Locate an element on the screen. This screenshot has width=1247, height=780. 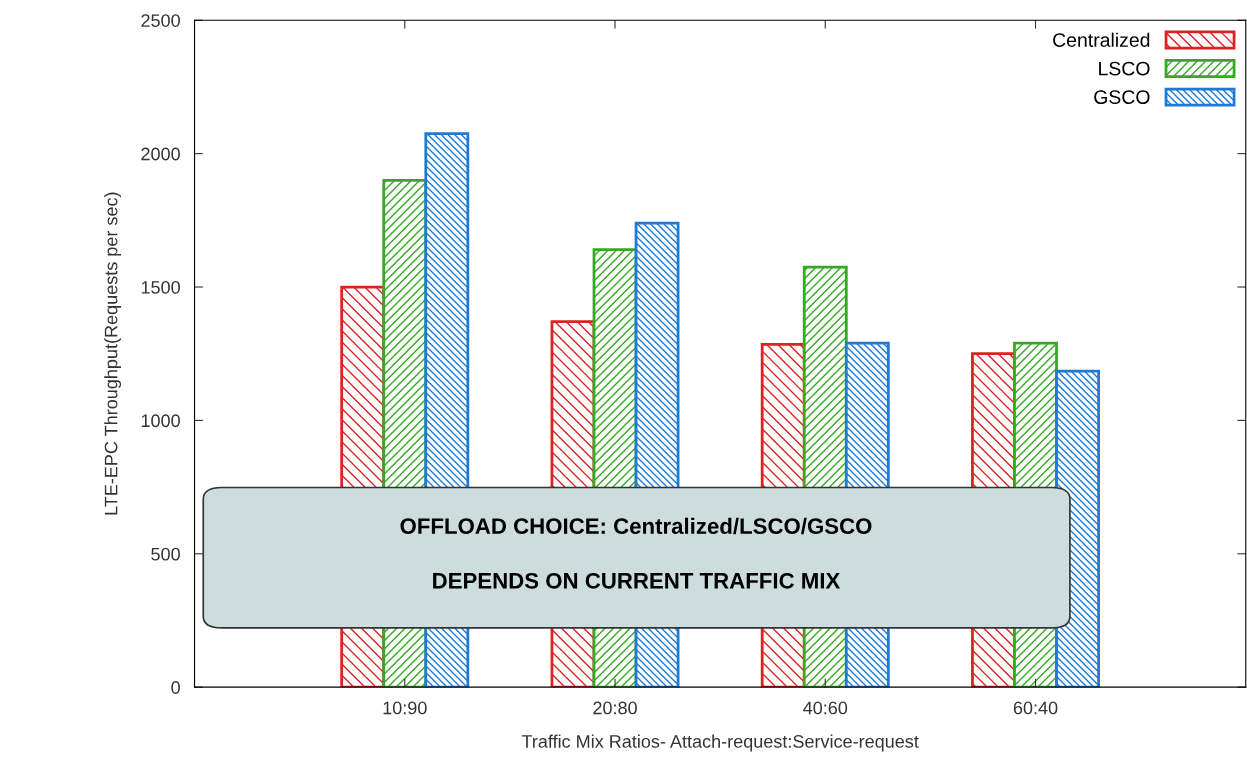
legend-label: Centralized is located at coordinates (1101, 39).